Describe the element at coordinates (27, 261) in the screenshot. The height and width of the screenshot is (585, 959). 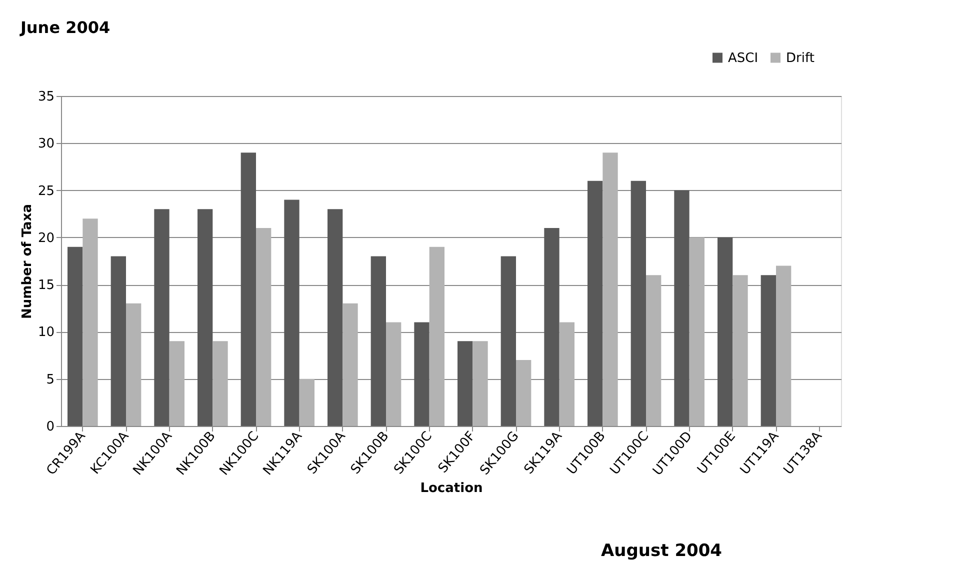
I see `y-axis-title: Number of Taxa` at that location.